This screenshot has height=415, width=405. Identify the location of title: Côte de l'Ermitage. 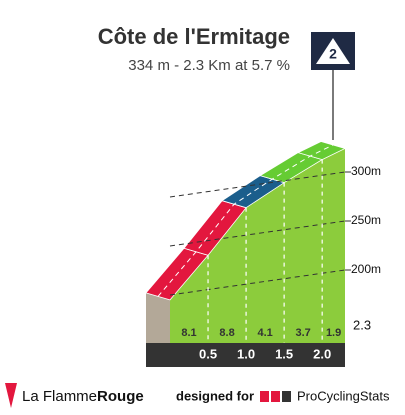
(194, 36).